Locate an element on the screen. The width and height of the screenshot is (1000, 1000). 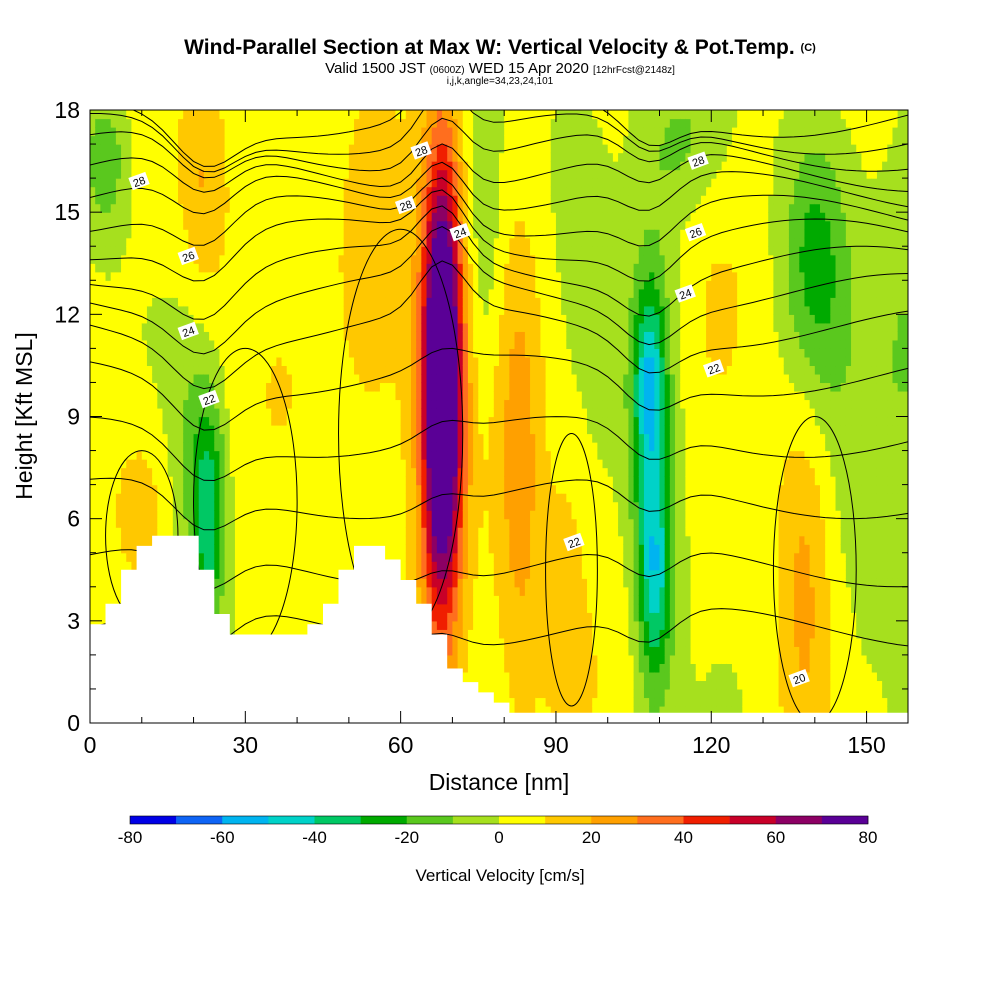
forecast-info: [12hrFcst@2148z] is located at coordinates (634, 70).